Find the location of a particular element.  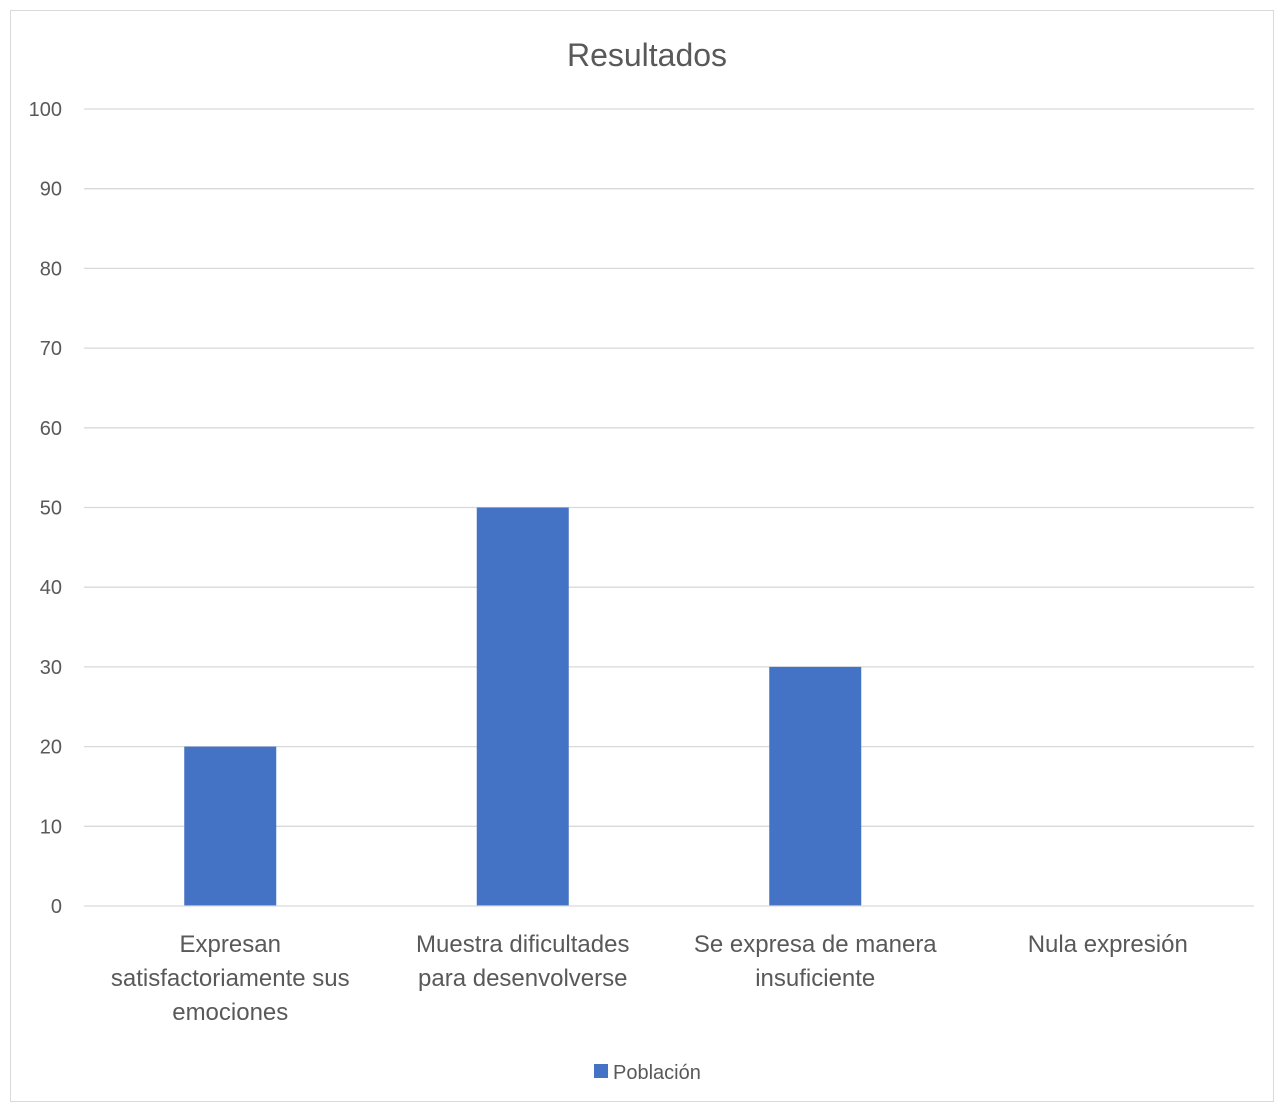

legend: Población is located at coordinates (647, 1073).